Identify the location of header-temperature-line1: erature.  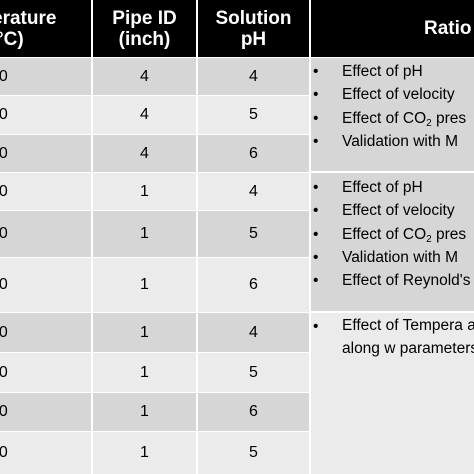
(28, 18).